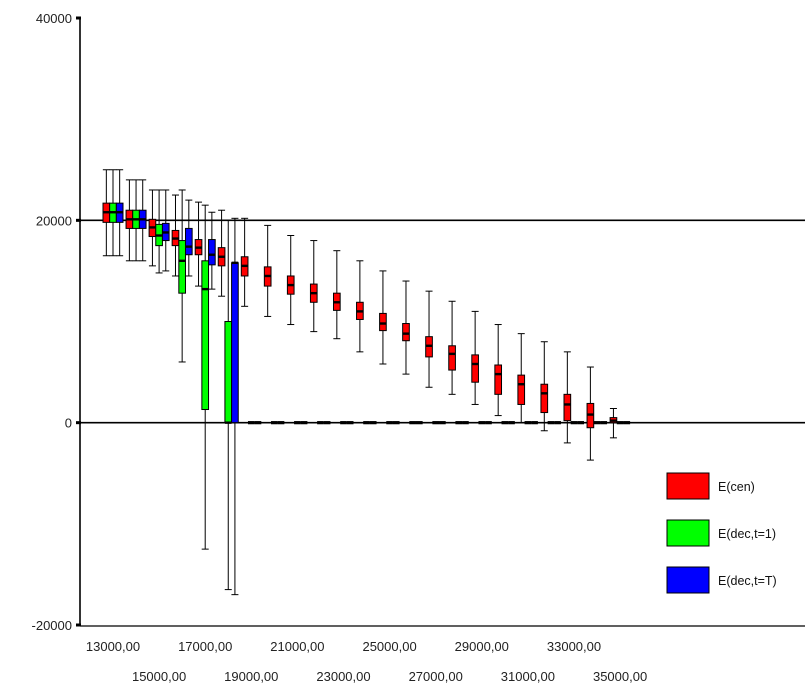 The width and height of the screenshot is (807, 688). What do you see at coordinates (747, 581) in the screenshot?
I see `legend-label: E(dec,t=T)` at bounding box center [747, 581].